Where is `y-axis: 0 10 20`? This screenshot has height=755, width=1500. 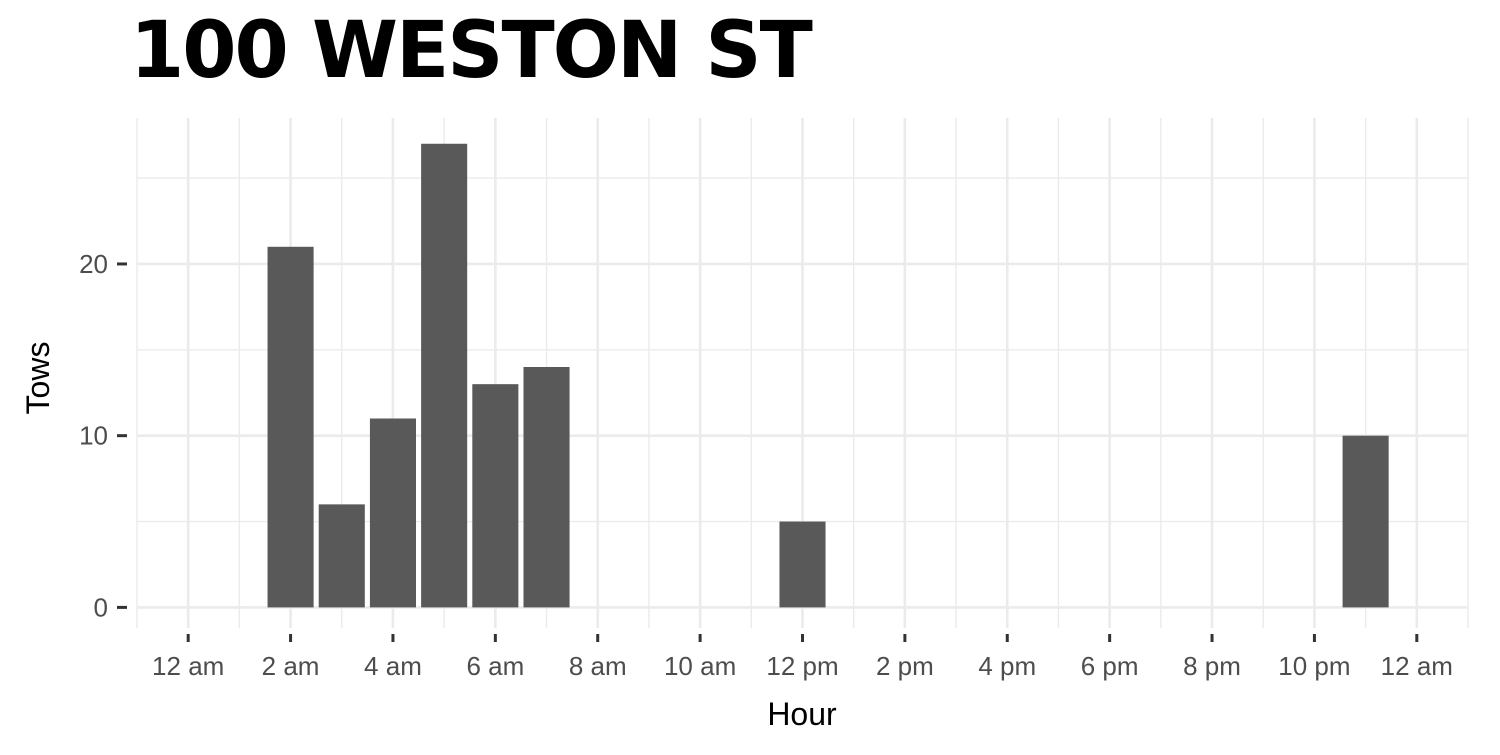 y-axis: 0 10 20 is located at coordinates (103, 435).